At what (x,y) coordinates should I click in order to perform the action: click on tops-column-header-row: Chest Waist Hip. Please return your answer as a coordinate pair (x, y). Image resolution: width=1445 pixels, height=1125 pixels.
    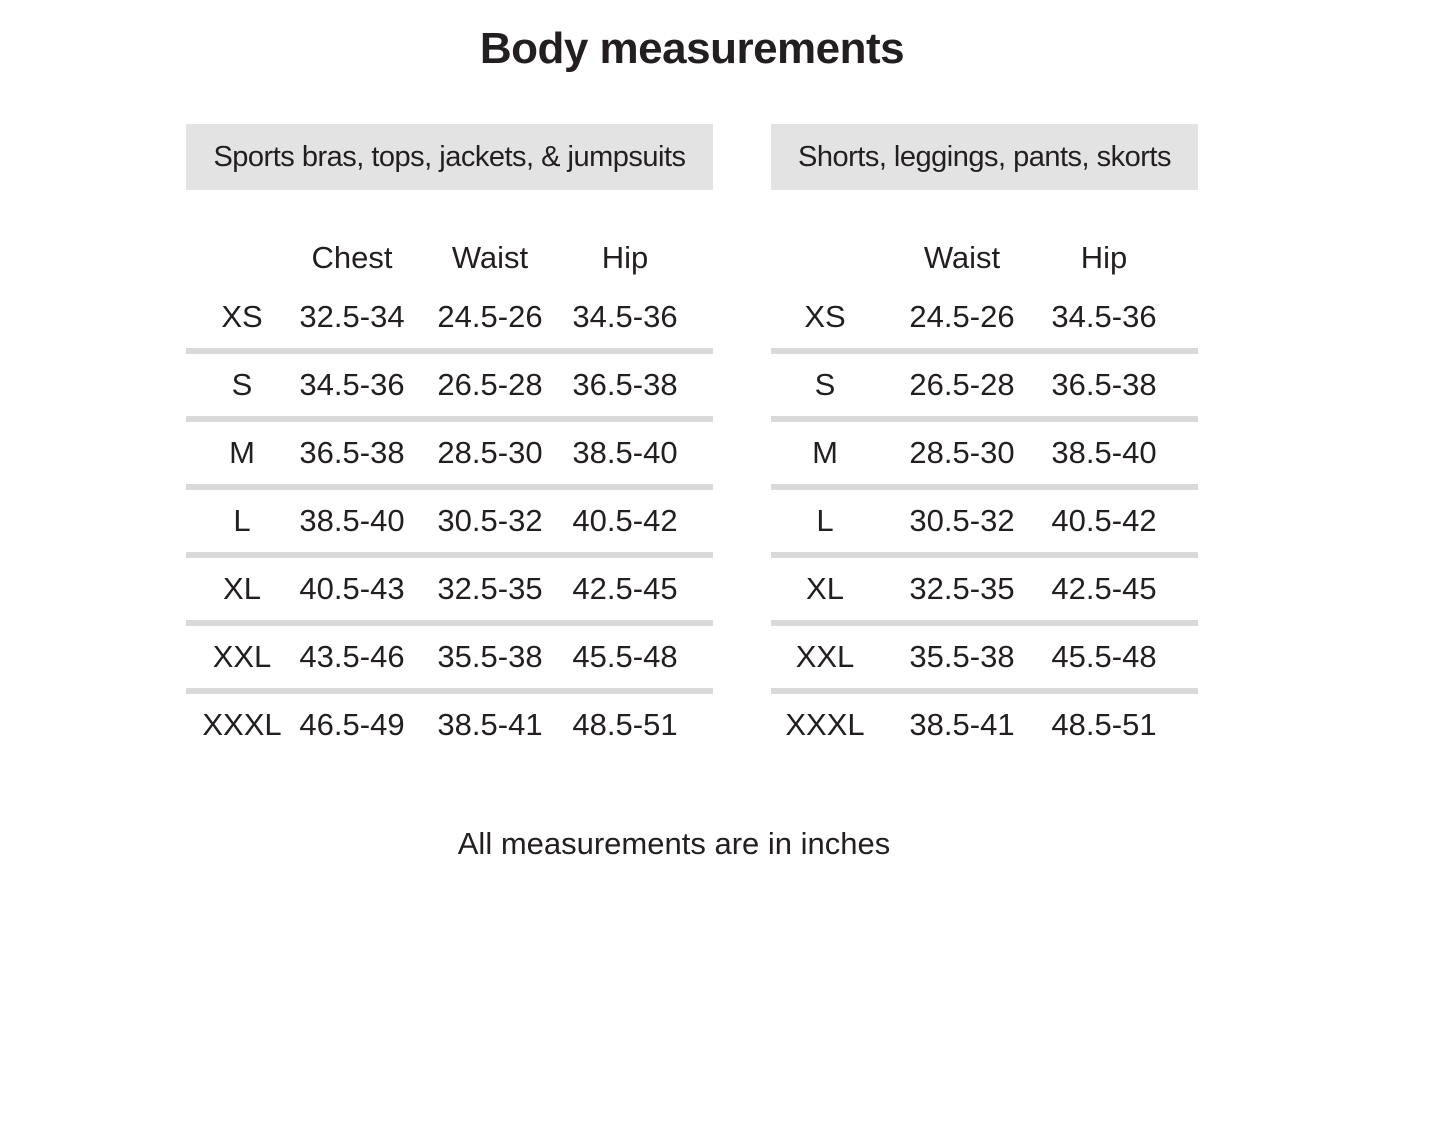
    Looking at the image, I should click on (449, 258).